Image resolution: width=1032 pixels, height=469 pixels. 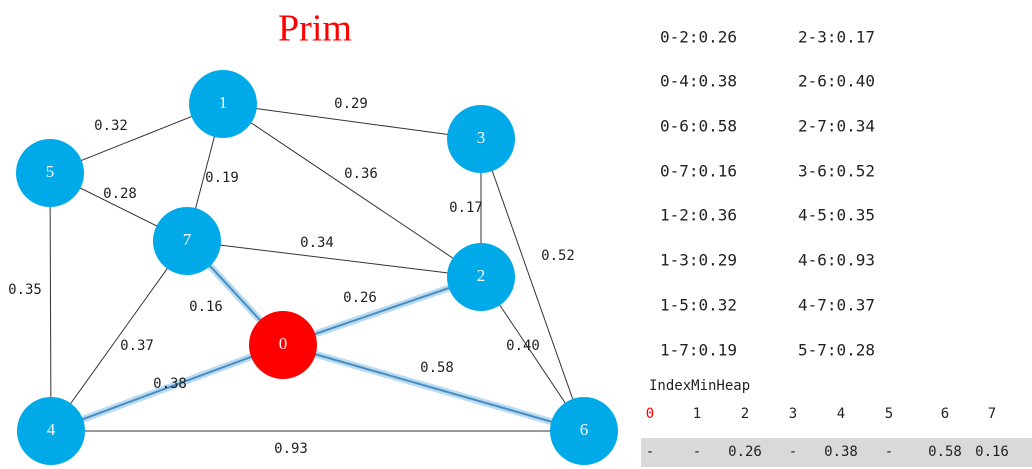 I want to click on node-label: 2, so click(x=481, y=275).